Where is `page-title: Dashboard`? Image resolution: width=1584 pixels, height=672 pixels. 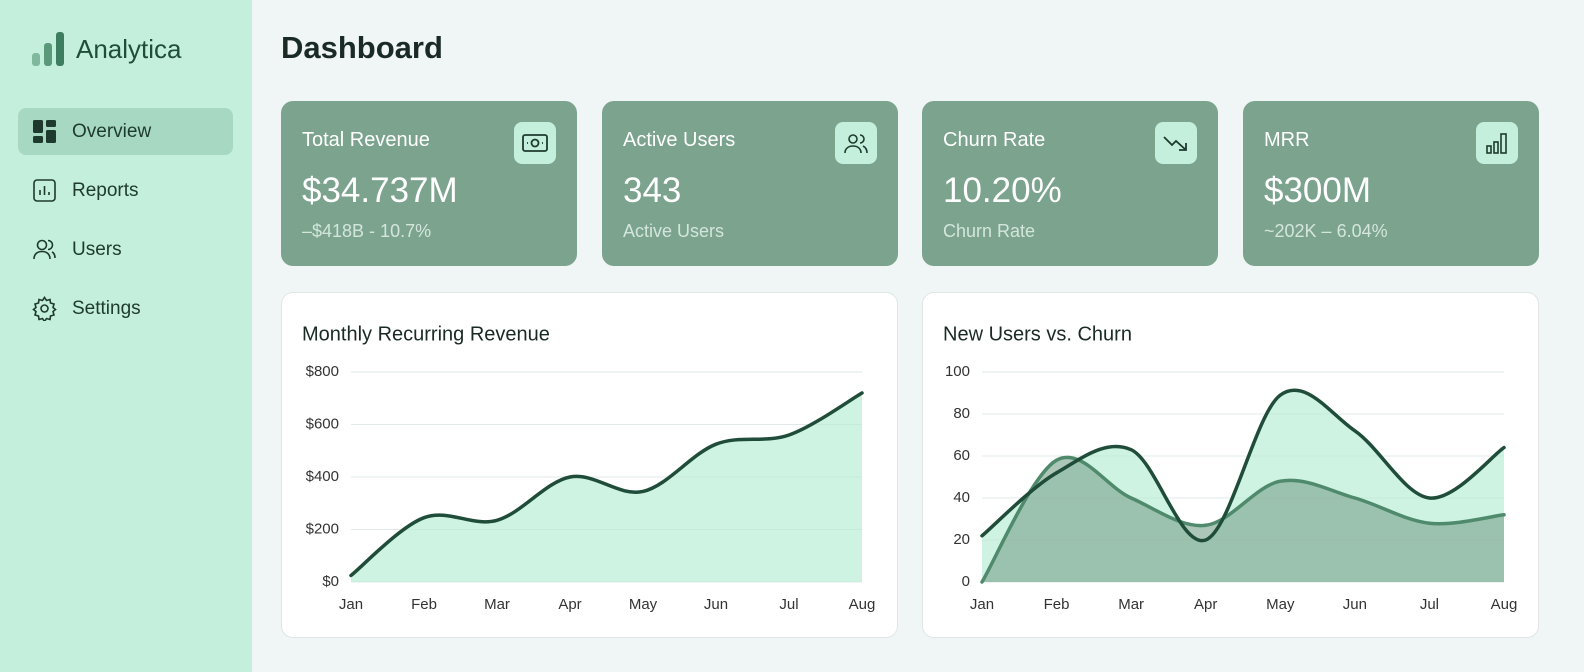 page-title: Dashboard is located at coordinates (362, 47).